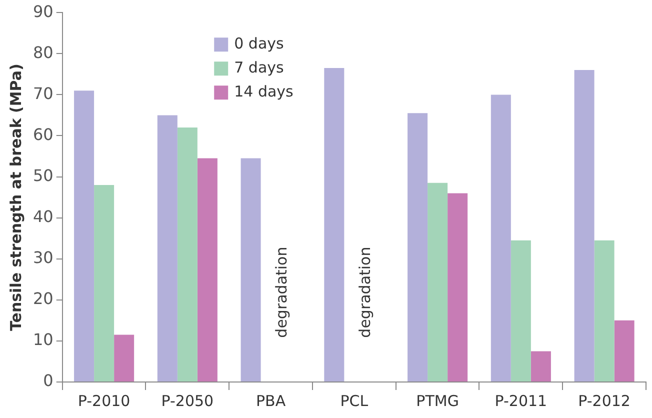 The width and height of the screenshot is (652, 418). I want to click on y-tick-label: 80, so click(43, 52).